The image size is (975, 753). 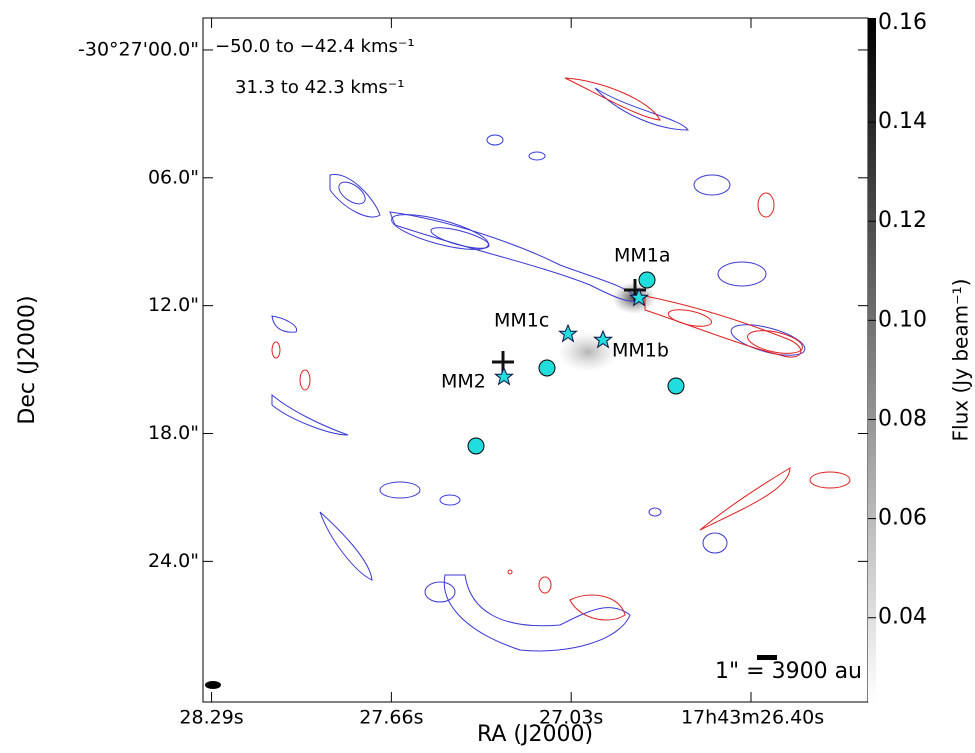 I want to click on x-axis-label: RA (J2000), so click(x=535, y=734).